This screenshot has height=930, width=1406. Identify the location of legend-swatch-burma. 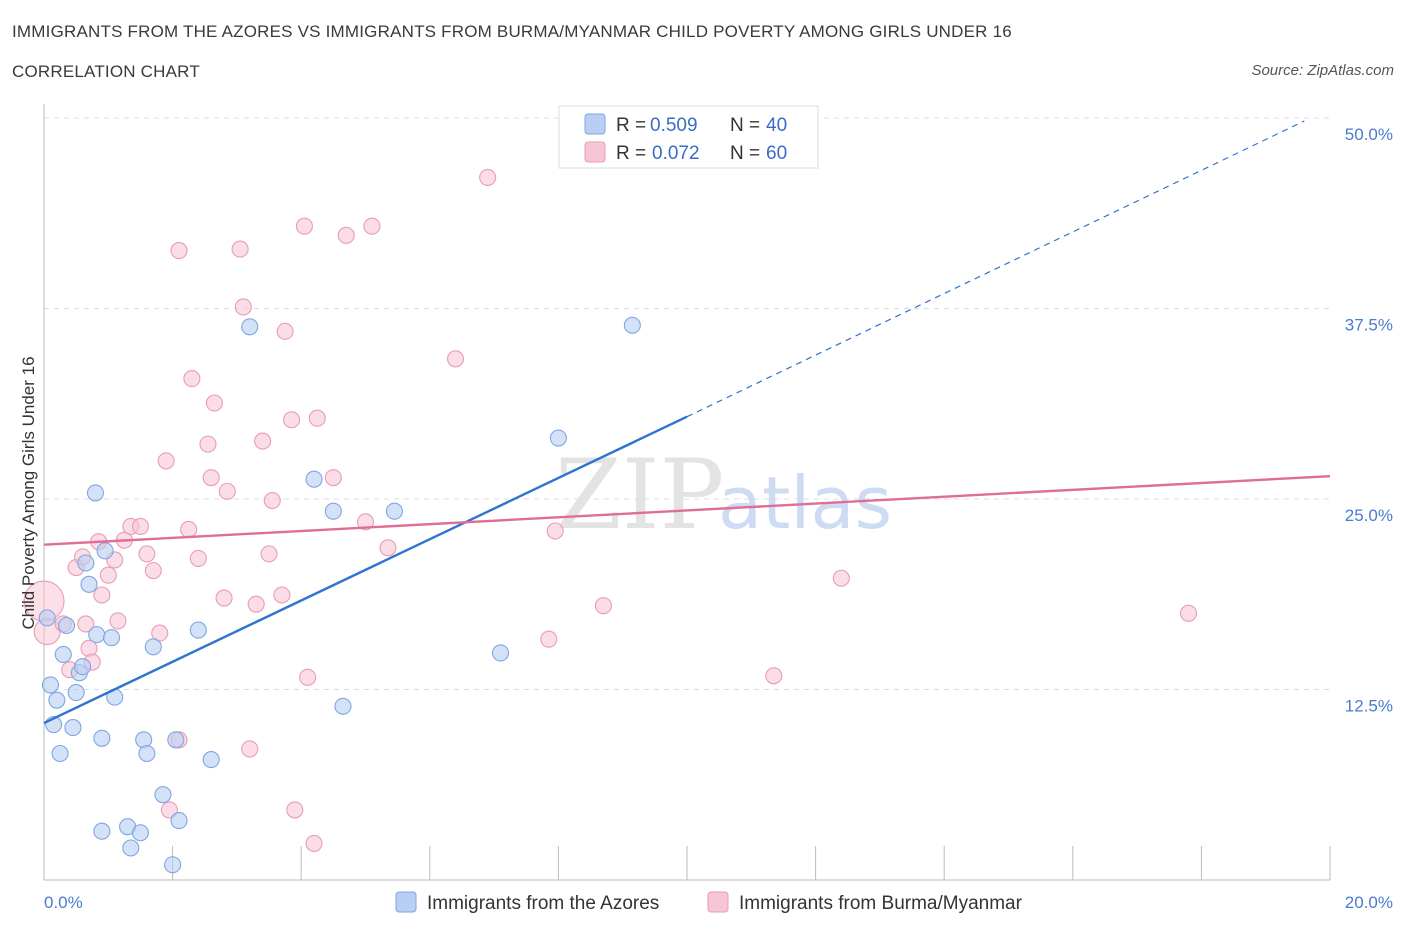
(595, 152).